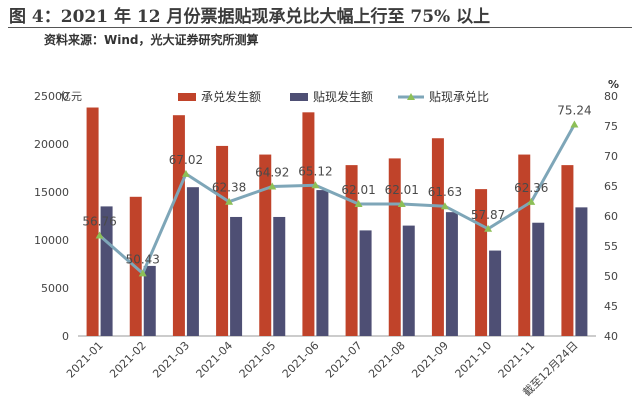 The image size is (640, 416). I want to click on right-tick-label: 65, so click(611, 186).